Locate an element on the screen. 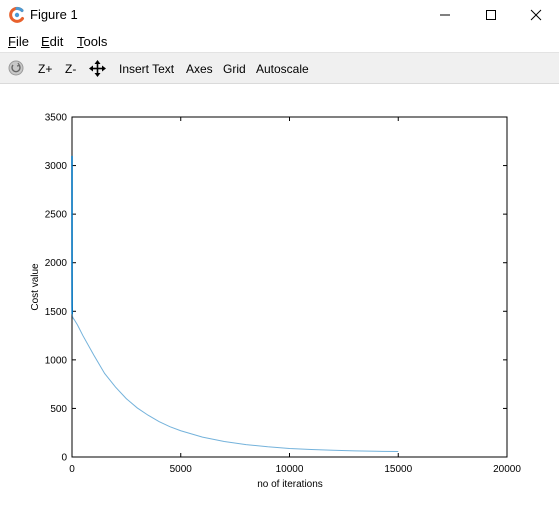 The image size is (559, 507). y-tick-label: 2500 is located at coordinates (56, 215).